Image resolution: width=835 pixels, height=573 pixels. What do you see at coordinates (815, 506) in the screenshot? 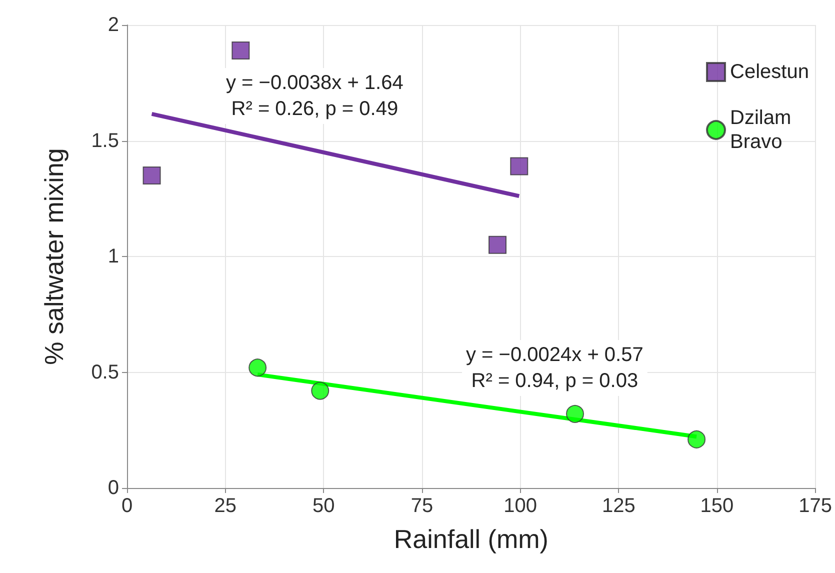
I see `x-tick-label: 175` at bounding box center [815, 506].